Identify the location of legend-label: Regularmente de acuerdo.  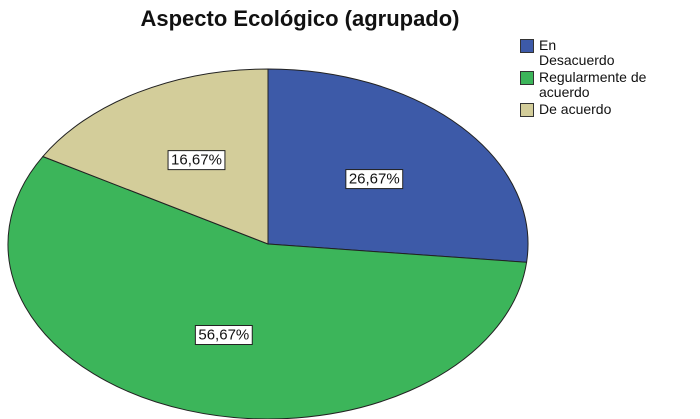
(593, 84).